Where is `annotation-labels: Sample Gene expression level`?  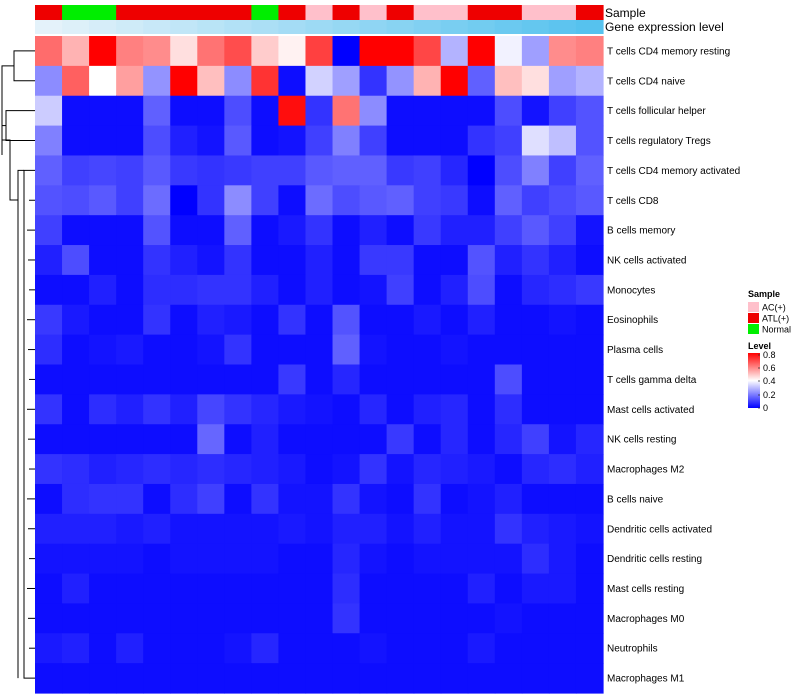 annotation-labels: Sample Gene expression level is located at coordinates (664, 20).